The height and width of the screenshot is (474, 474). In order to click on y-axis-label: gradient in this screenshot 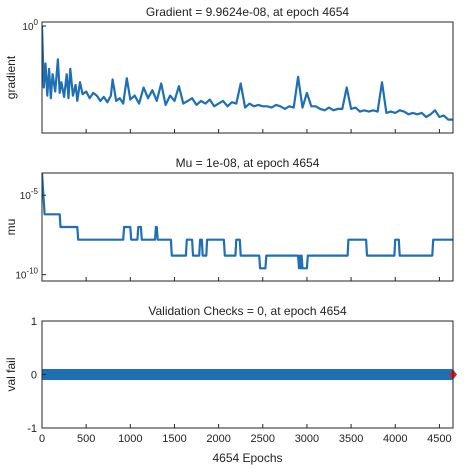, I will do `click(11, 77)`.